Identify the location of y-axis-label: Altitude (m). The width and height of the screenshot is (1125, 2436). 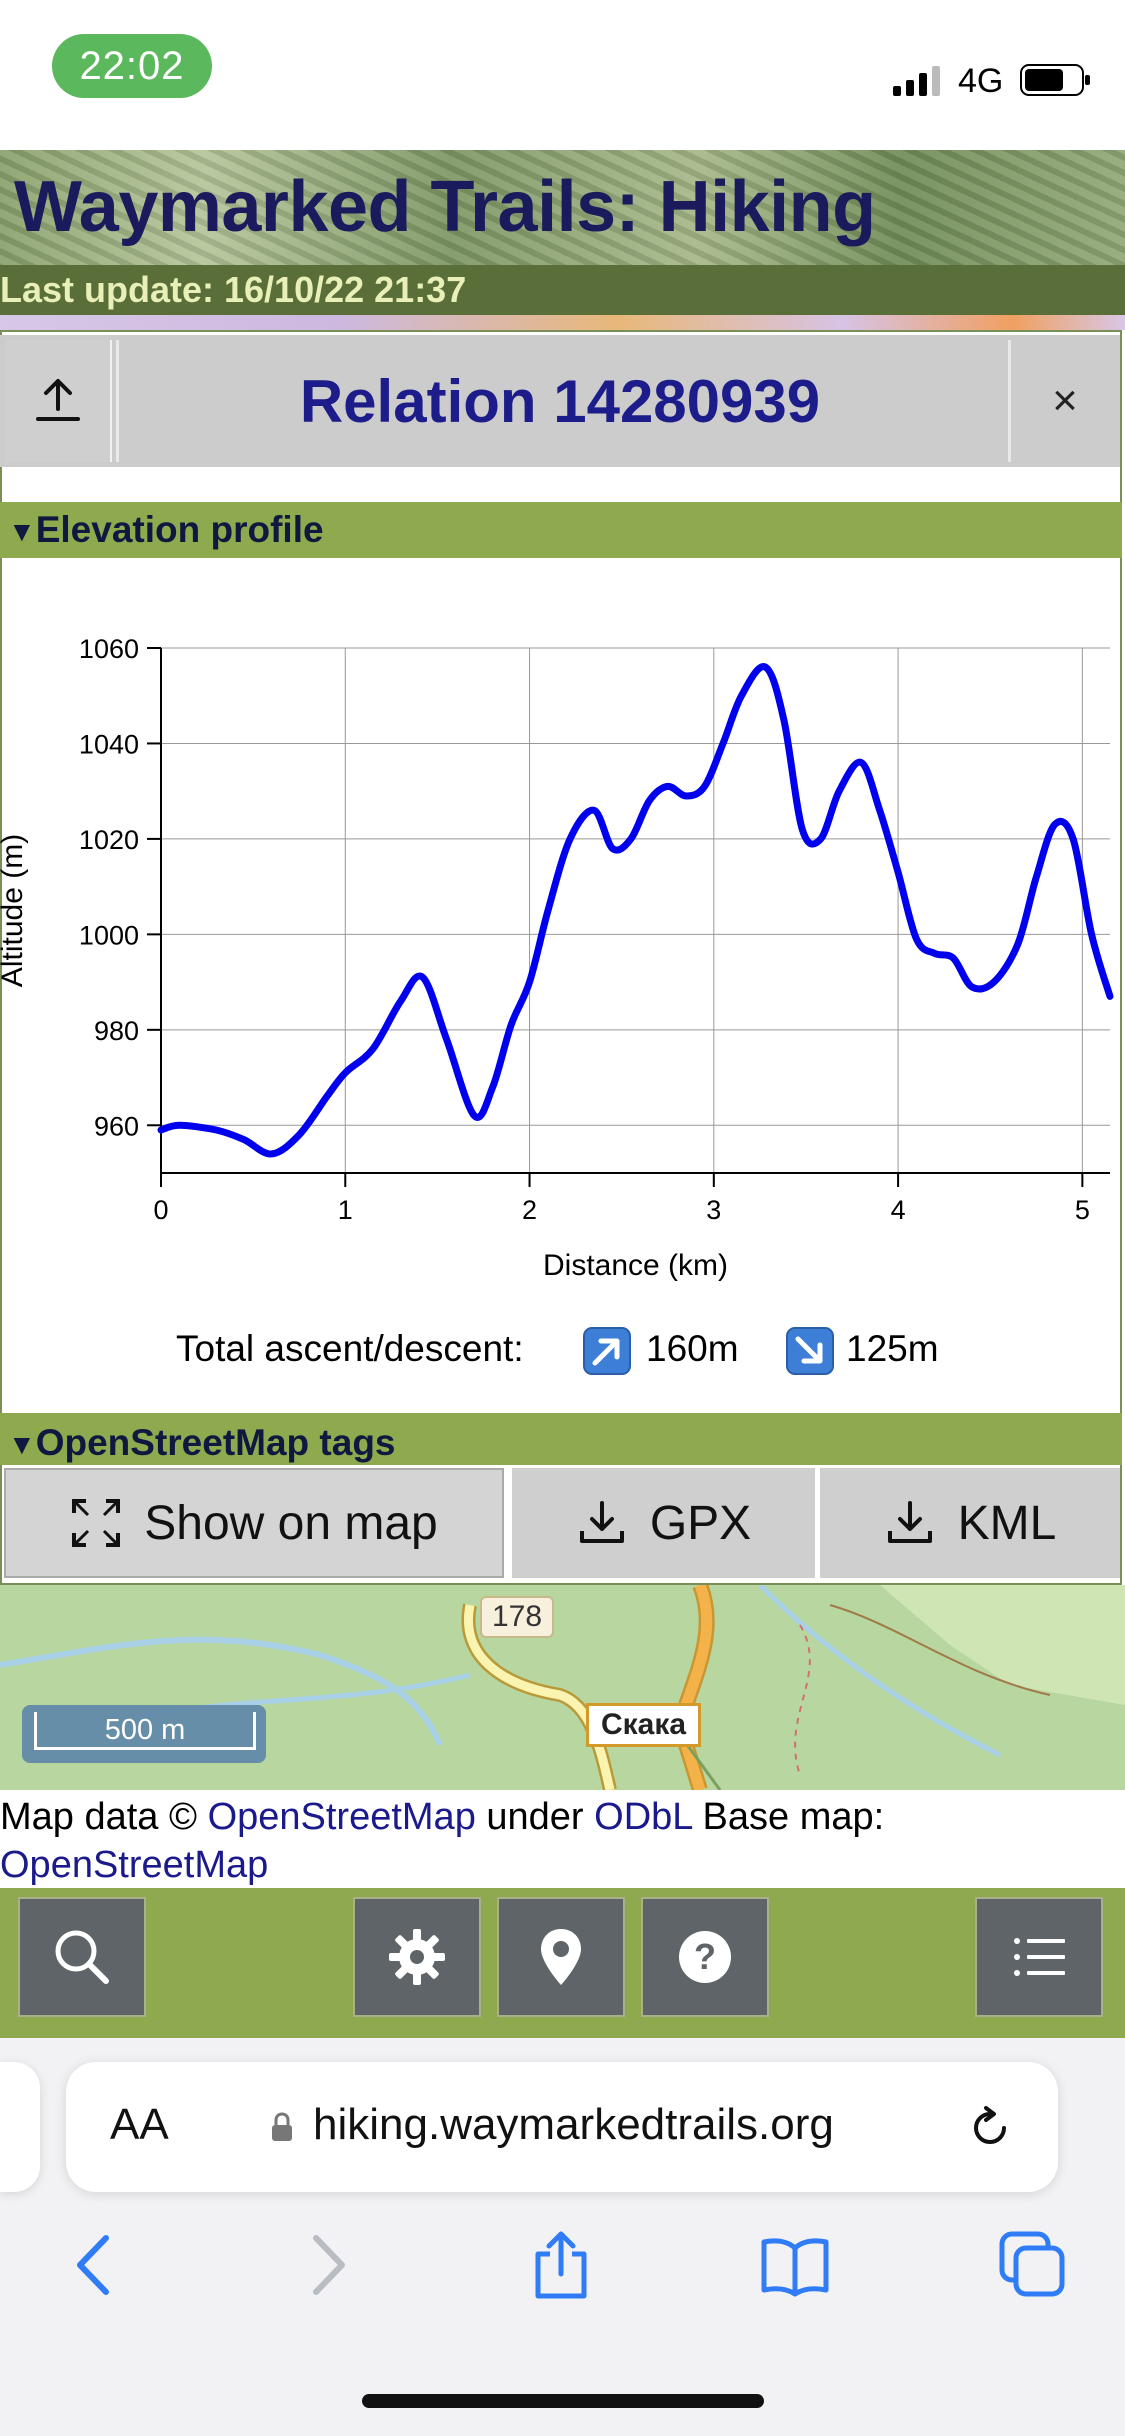
(14, 910).